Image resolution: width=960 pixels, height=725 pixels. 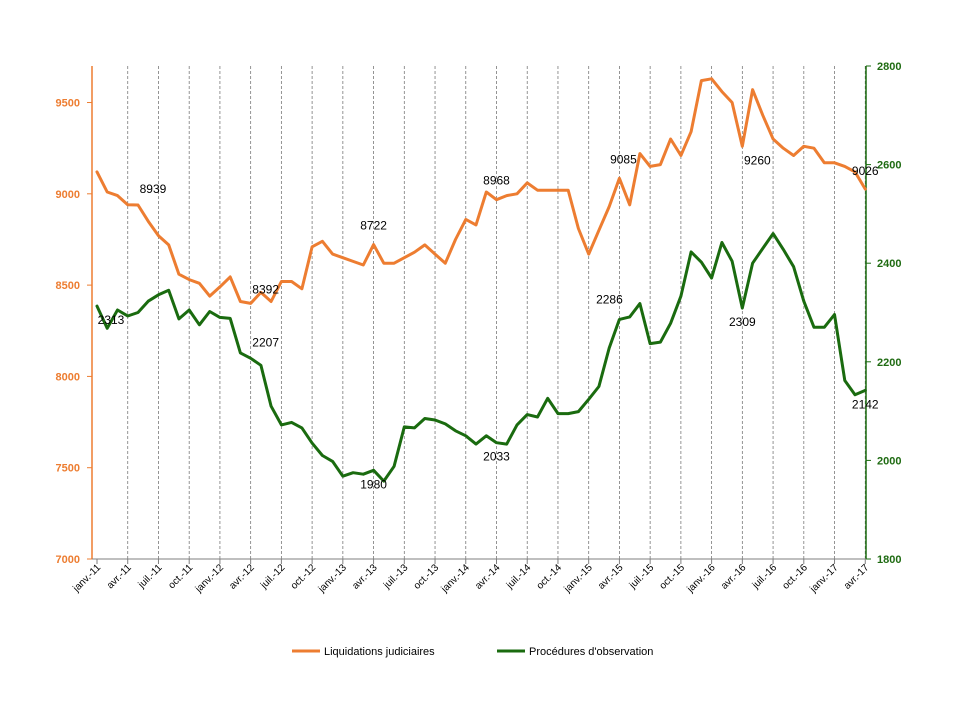 What do you see at coordinates (865, 404) in the screenshot?
I see `data-label: 2142` at bounding box center [865, 404].